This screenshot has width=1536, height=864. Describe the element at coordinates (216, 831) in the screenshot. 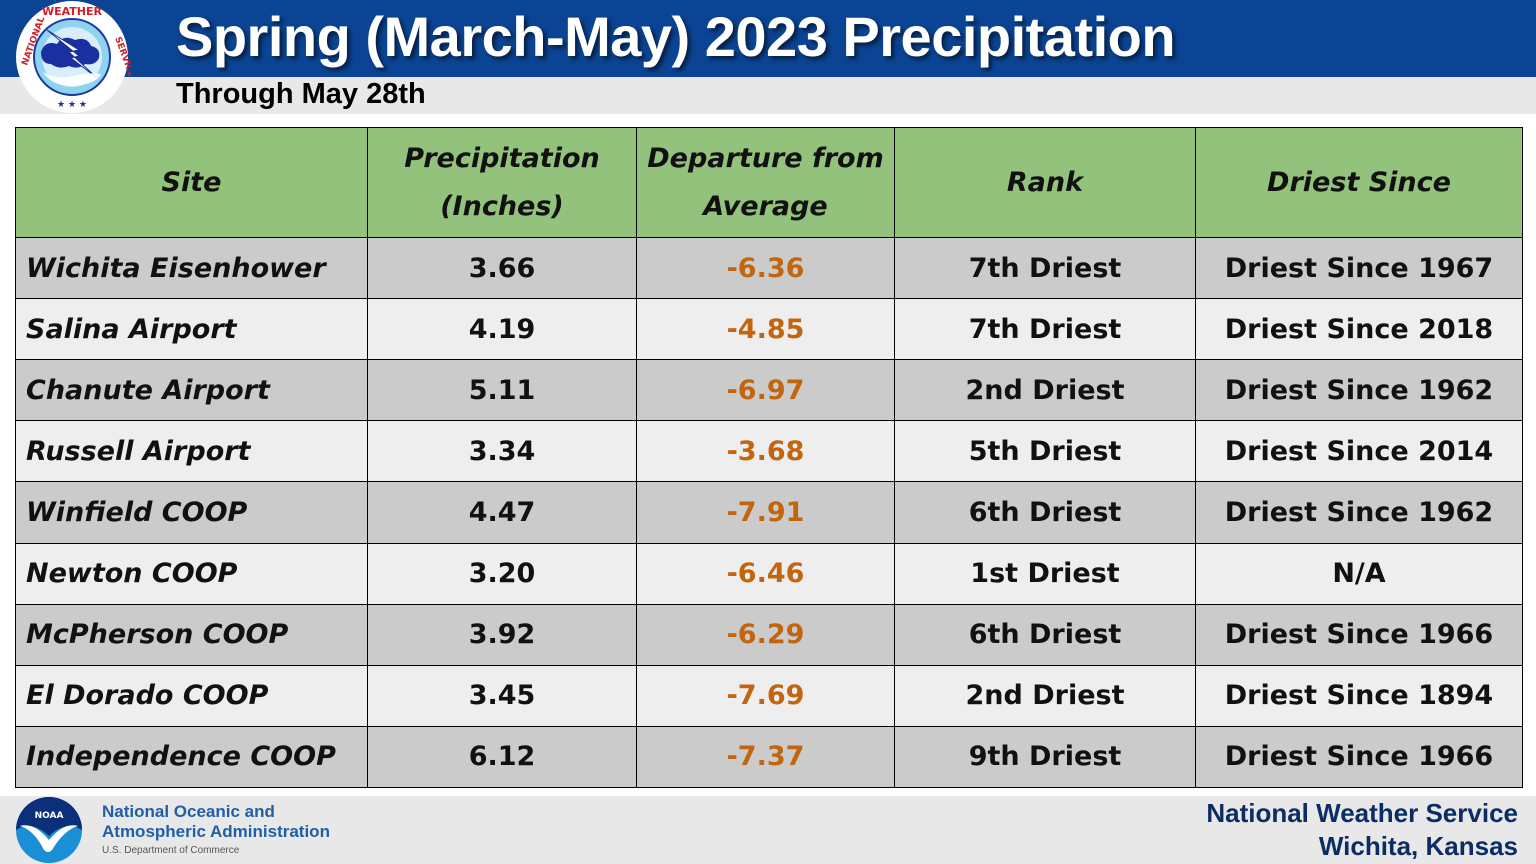

I see `noaa-name-line2: Atmospheric Administration` at that location.